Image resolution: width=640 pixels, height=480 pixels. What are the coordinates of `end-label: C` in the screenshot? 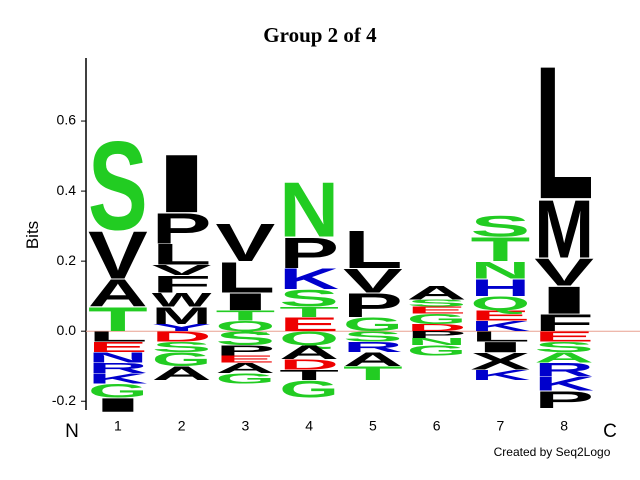 It's located at (610, 431).